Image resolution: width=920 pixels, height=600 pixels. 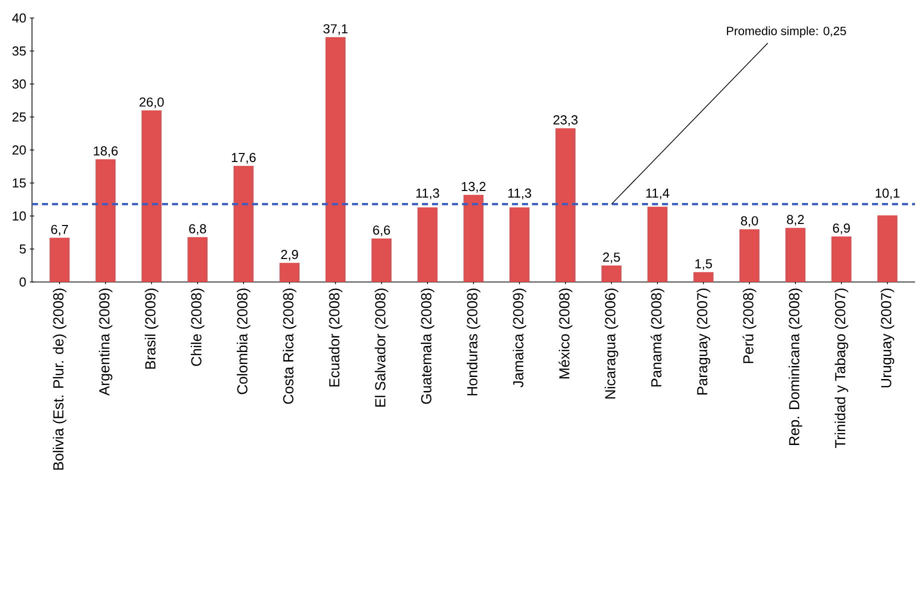 I want to click on data-label: 23,3, so click(x=565, y=120).